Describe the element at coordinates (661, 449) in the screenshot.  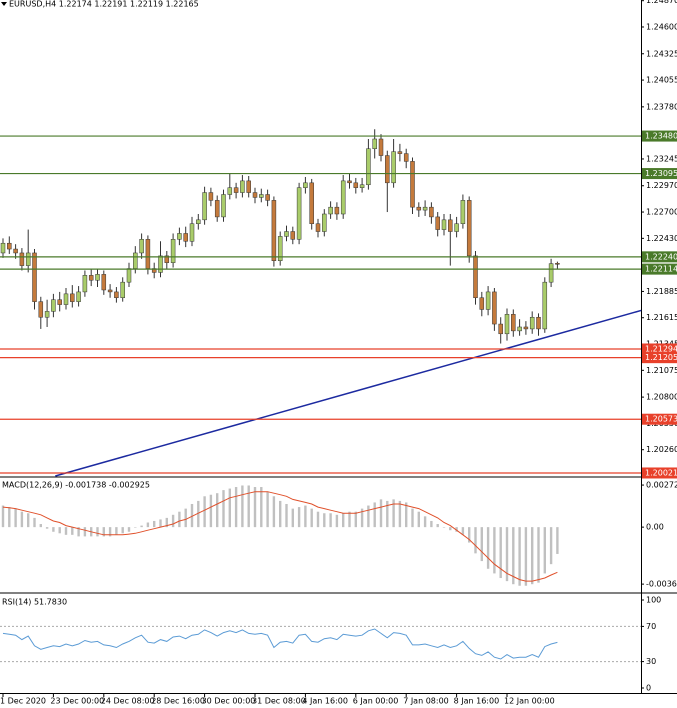
I see `y-tick-label: 1.20260` at that location.